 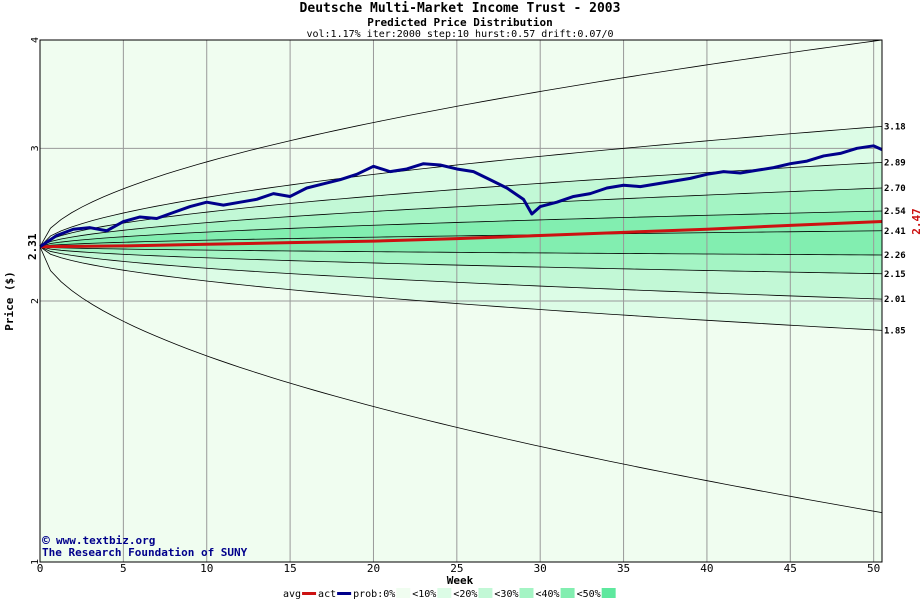 What do you see at coordinates (506, 594) in the screenshot?
I see `legend-label-band: <30%` at bounding box center [506, 594].